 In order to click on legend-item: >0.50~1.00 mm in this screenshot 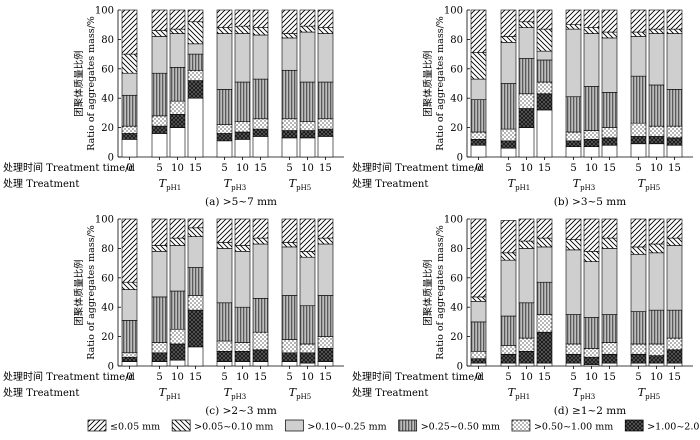, I will do `click(562, 426)`.